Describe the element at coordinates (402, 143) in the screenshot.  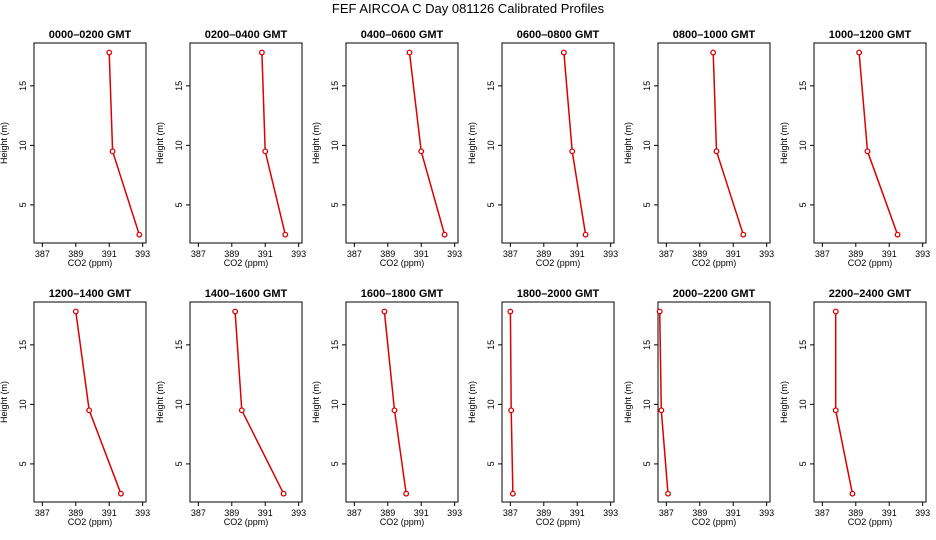
I see `panel-3-frame` at that location.